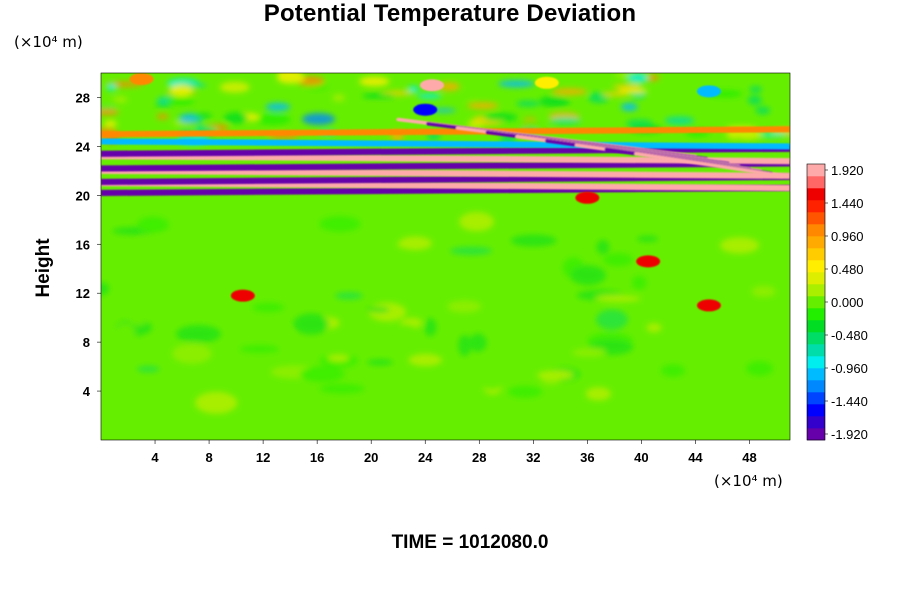  I want to click on colorbar-label: 1.920, so click(847, 170).